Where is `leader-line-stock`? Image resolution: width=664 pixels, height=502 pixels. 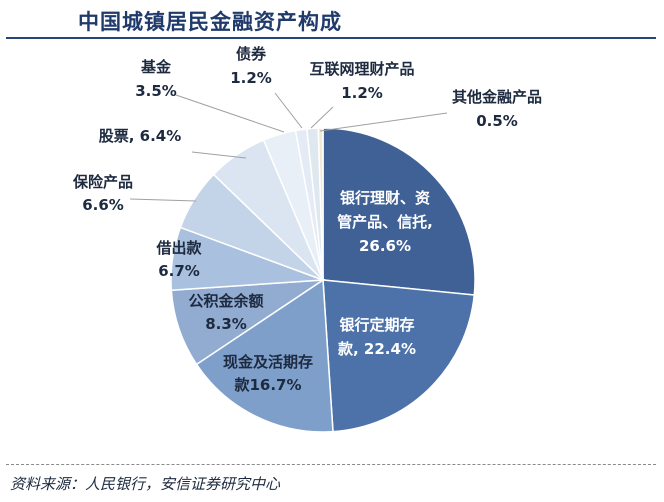 leader-line-stock is located at coordinates (219, 155).